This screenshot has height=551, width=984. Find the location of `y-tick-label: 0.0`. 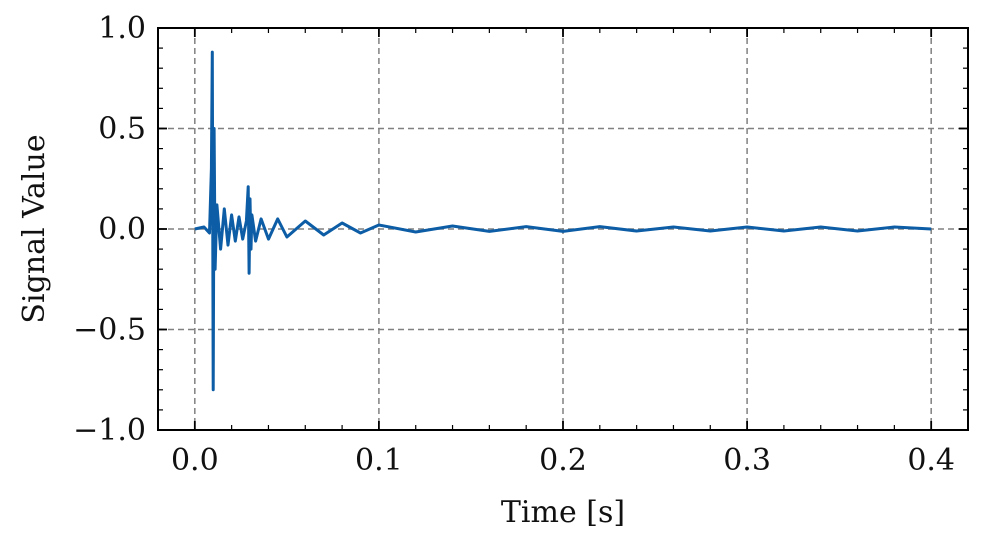

y-tick-label: 0.0 is located at coordinates (122, 229).